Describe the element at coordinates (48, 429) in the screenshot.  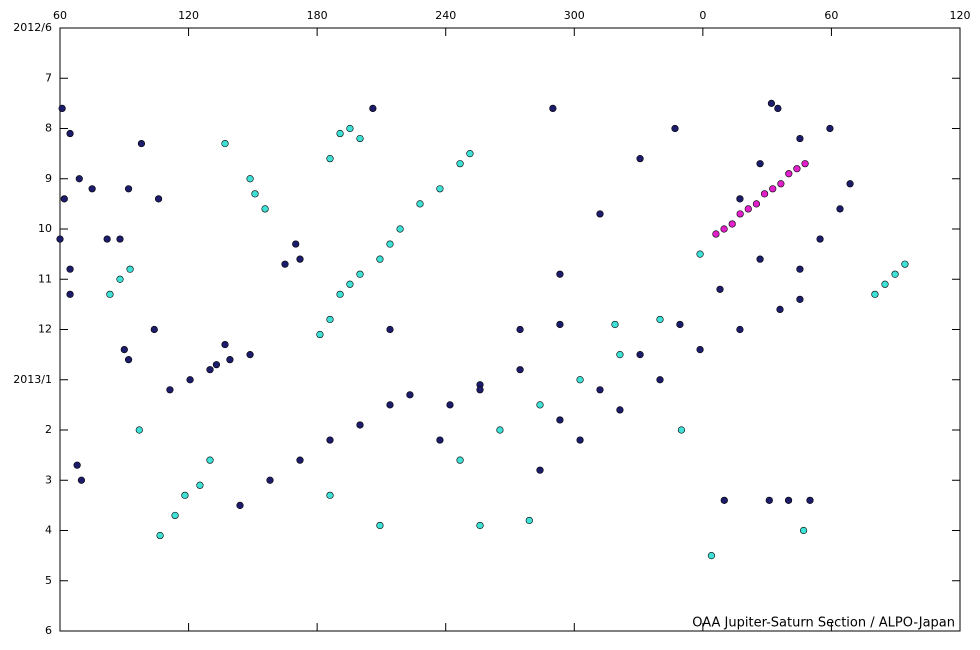
I see `y-tick-label: 2` at that location.